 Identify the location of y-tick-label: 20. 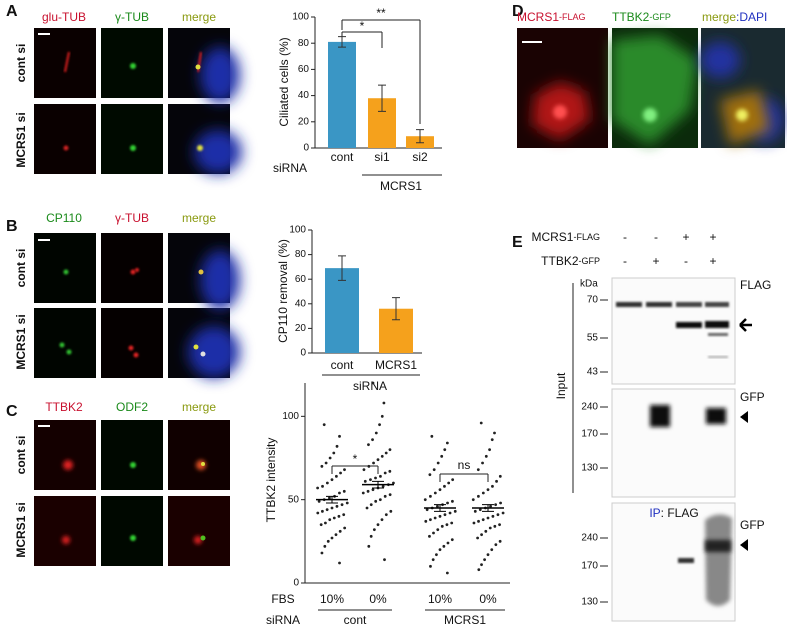
(301, 328).